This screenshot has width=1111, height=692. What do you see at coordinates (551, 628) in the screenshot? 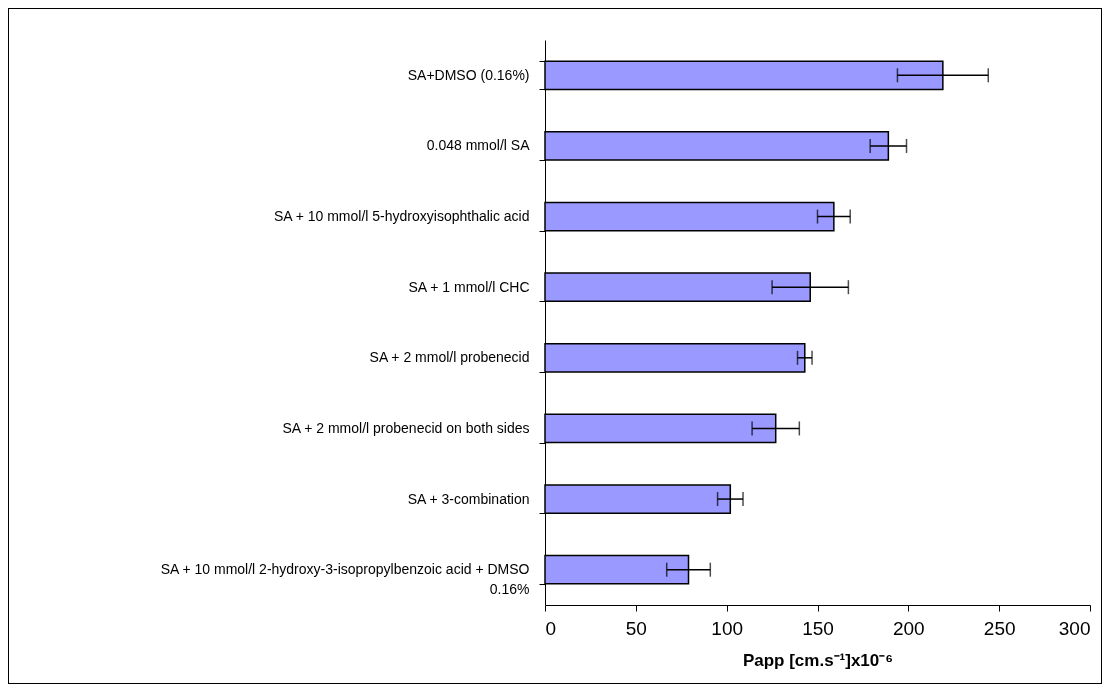
I see `x-tick-label: 0` at bounding box center [551, 628].